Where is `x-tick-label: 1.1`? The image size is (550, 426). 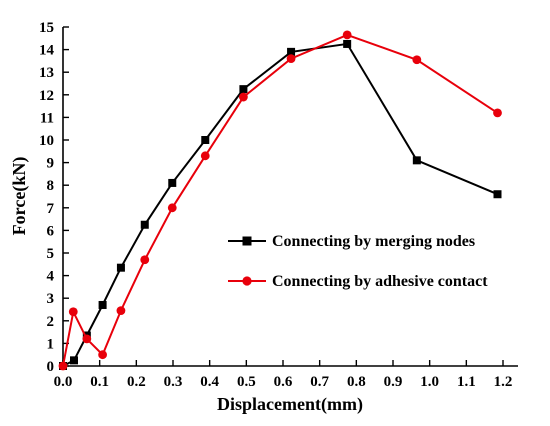
x-tick-label: 1.1 is located at coordinates (466, 382).